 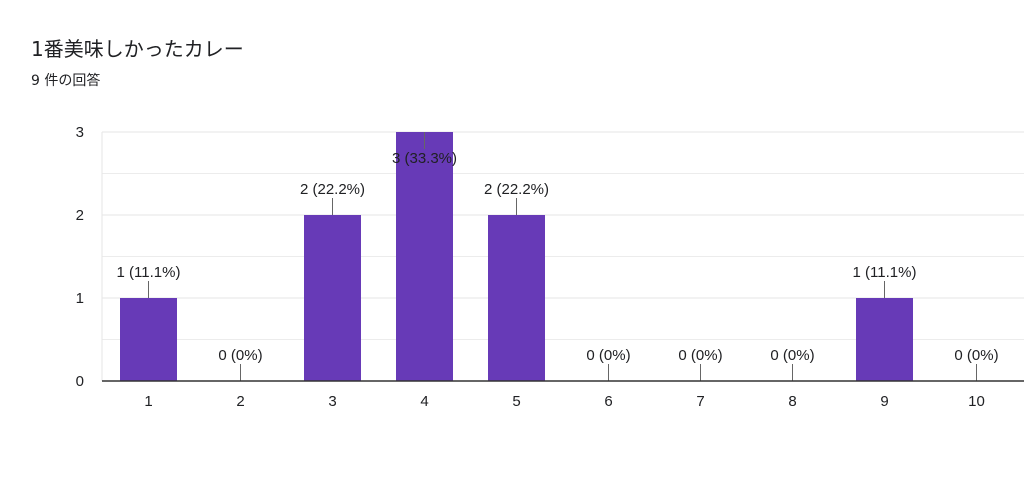 I want to click on y-tick-label: 3, so click(x=80, y=132).